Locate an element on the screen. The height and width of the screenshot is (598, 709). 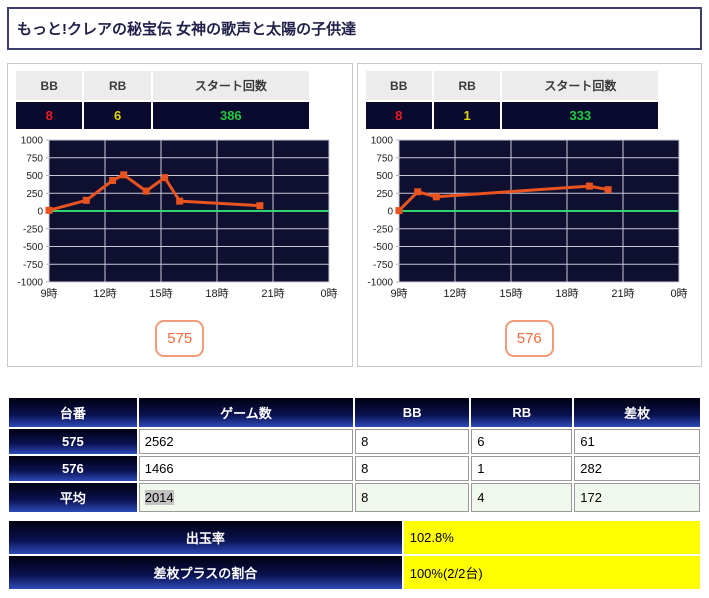
results-header-row: 台番 ゲーム数 BB RB 差枚 is located at coordinates (354, 412).